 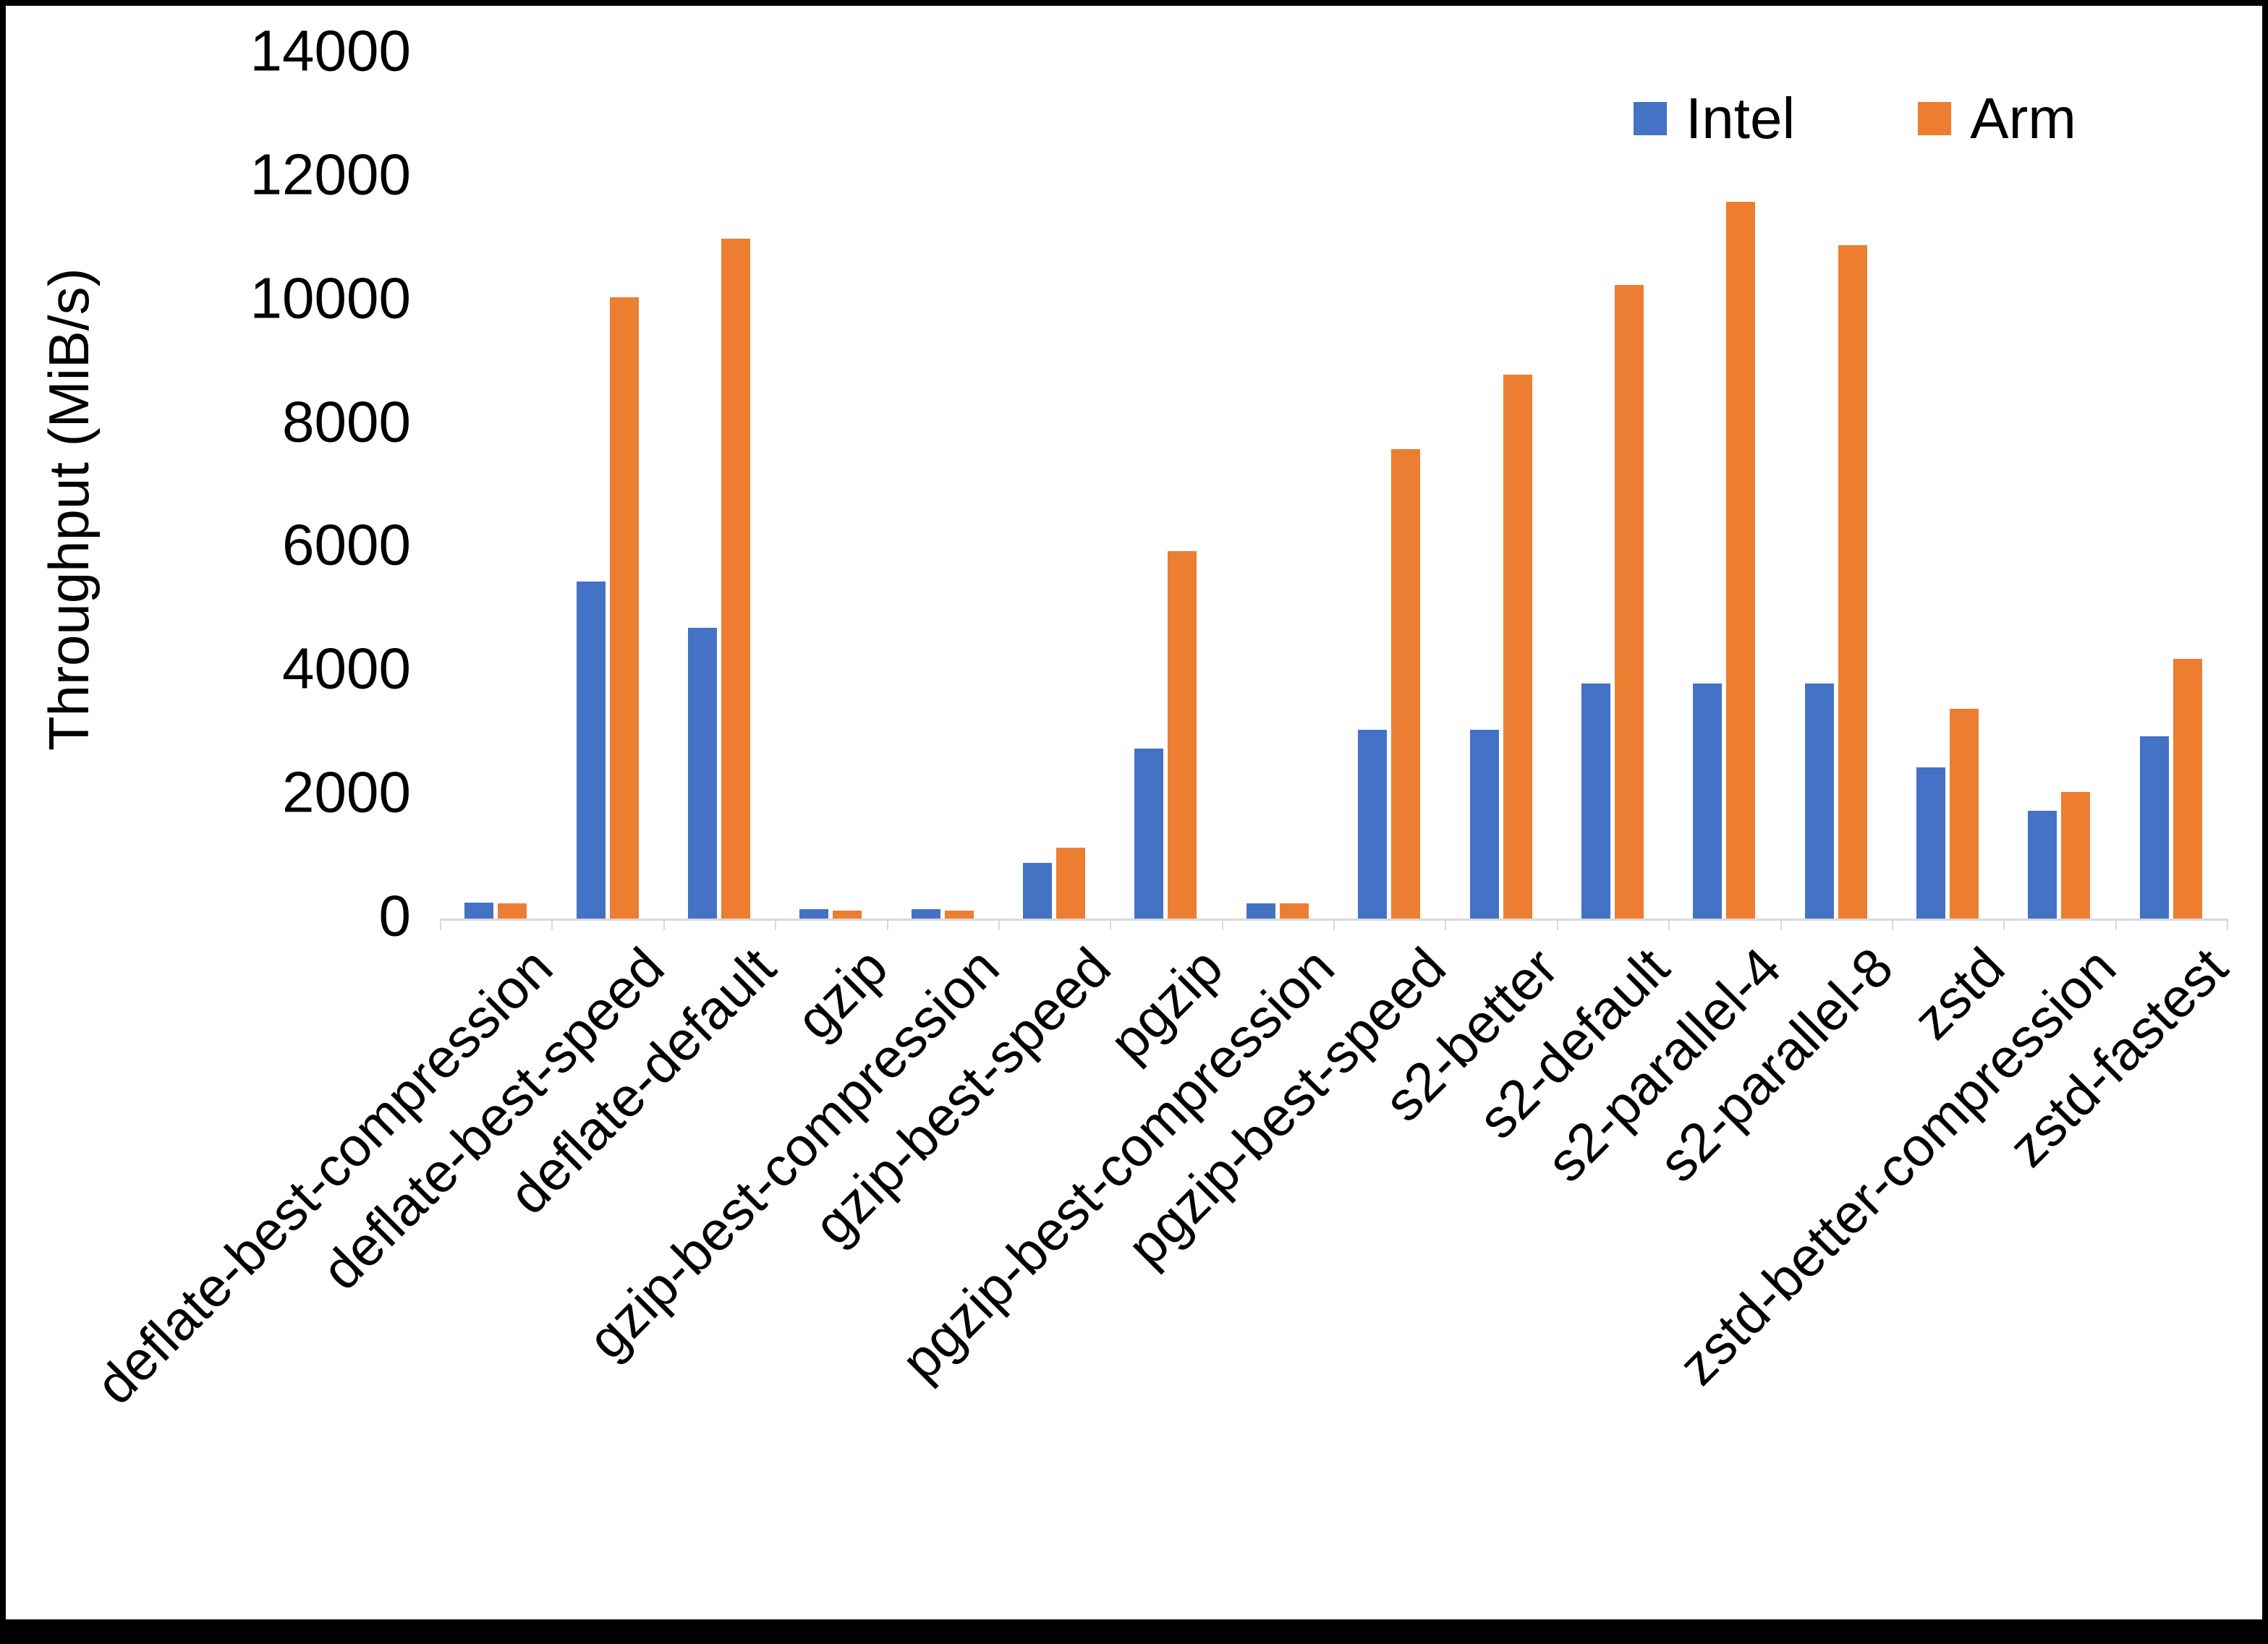 I want to click on y-axis-title: Throughput (MiB/s), so click(x=69, y=509).